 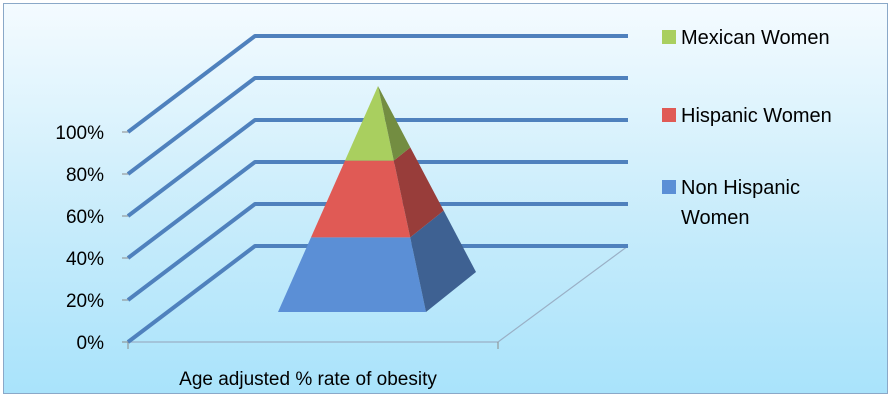 I want to click on x-category-label: Age adjusted % rate of obesity, so click(x=308, y=379).